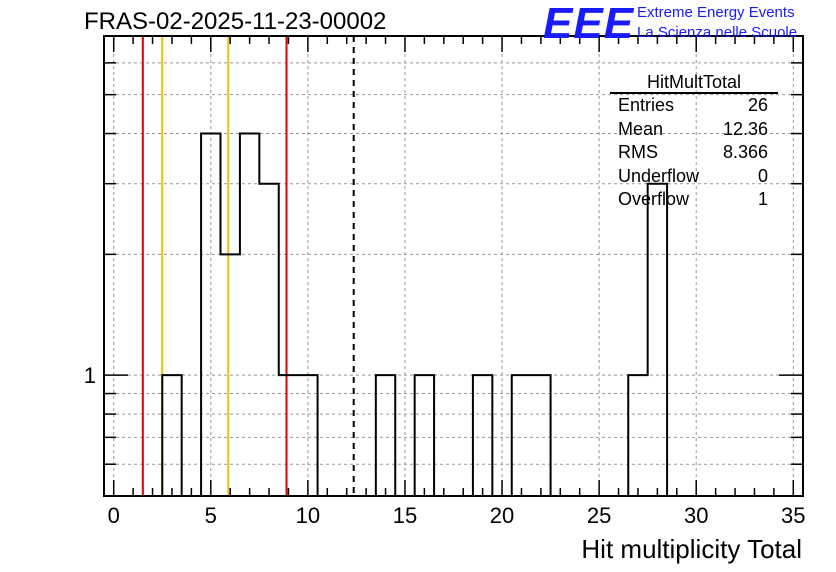 This screenshot has width=836, height=572. Describe the element at coordinates (90, 375) in the screenshot. I see `y-tick-label: 1` at that location.